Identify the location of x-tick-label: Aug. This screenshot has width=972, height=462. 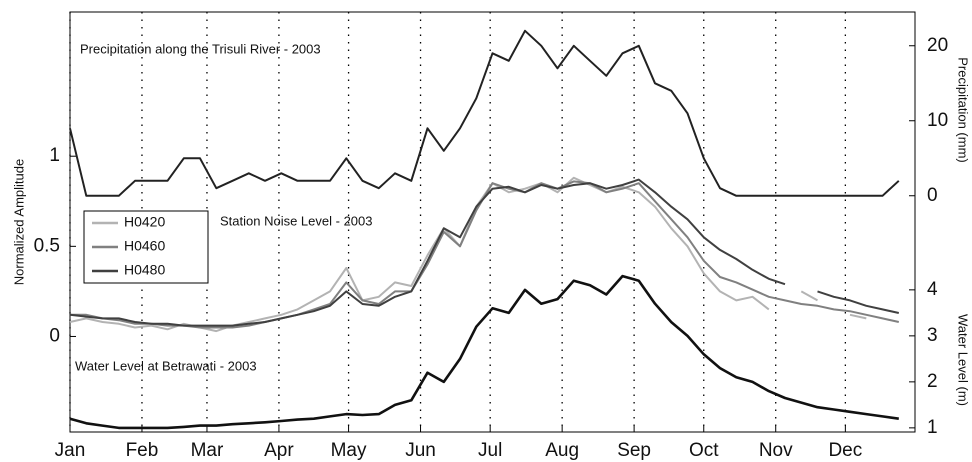
(562, 450).